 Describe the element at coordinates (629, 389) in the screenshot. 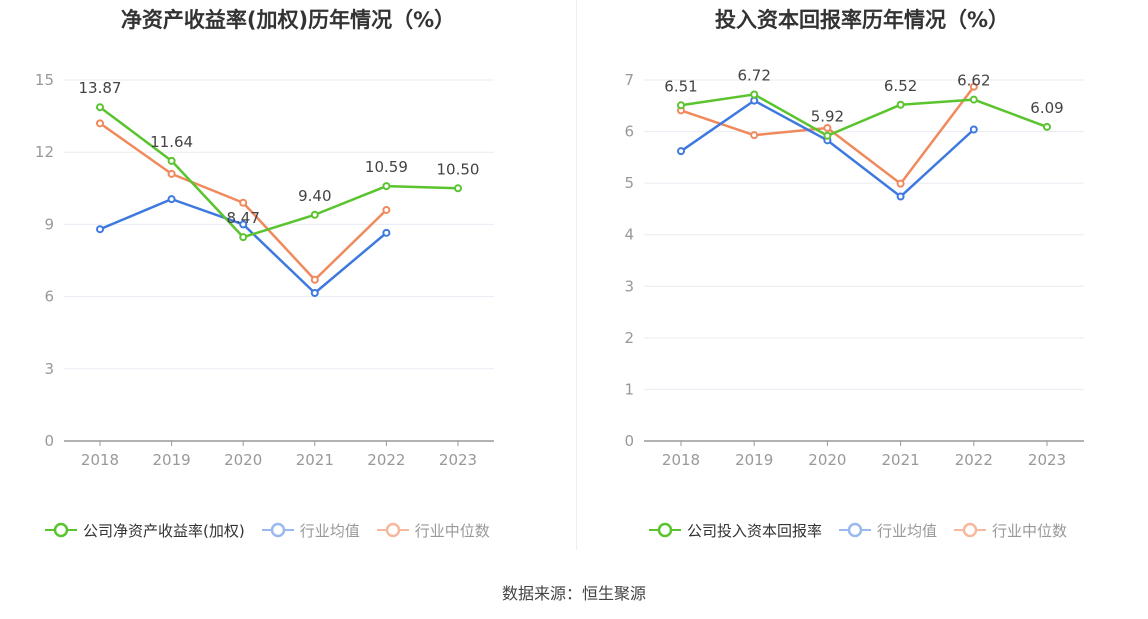

I see `y-tick-label: 1` at that location.